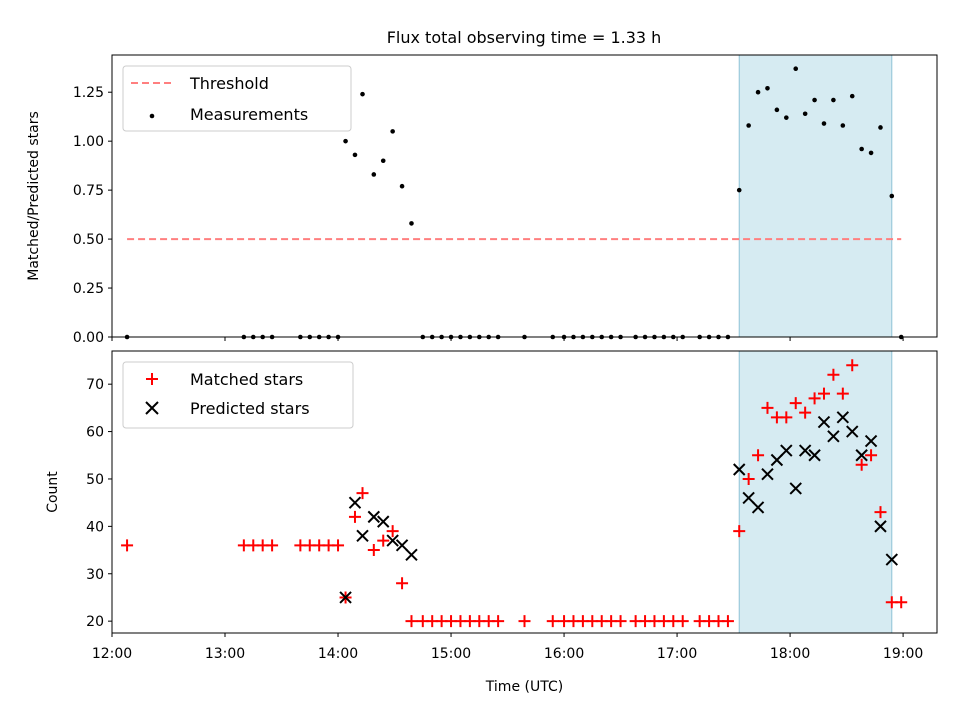 The image size is (960, 720). Describe the element at coordinates (677, 654) in the screenshot. I see `x-tick-label: 17:00` at that location.